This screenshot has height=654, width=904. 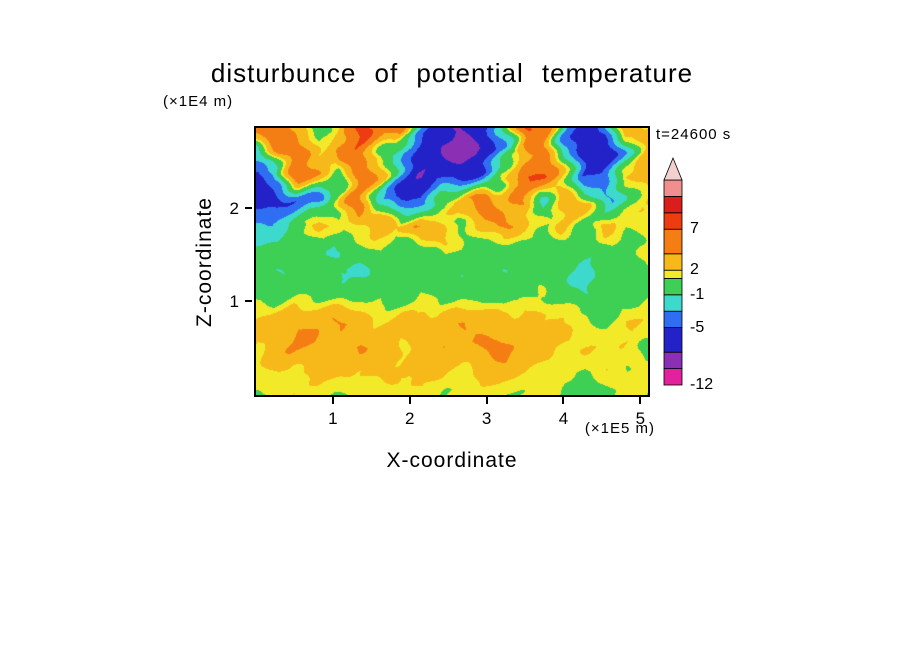 What do you see at coordinates (452, 460) in the screenshot?
I see `x-axis-label: X-coordinate` at bounding box center [452, 460].